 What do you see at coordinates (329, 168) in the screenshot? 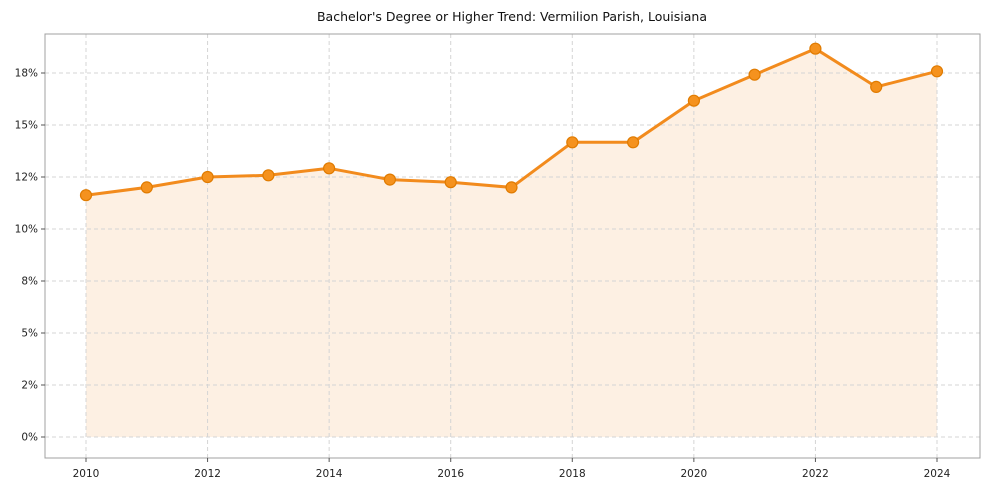
I see `data-point-2014` at bounding box center [329, 168].